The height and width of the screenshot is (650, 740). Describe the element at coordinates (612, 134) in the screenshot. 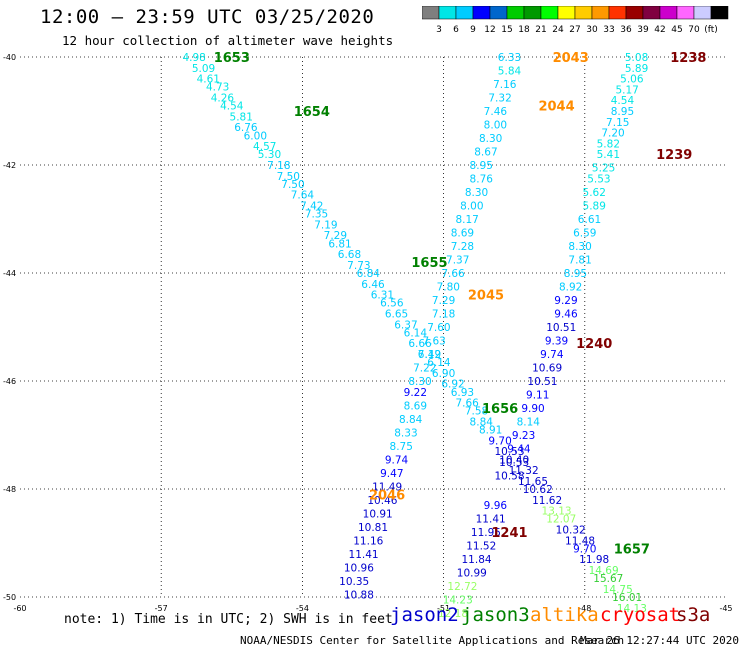

I see `wave-height-value: 7.20` at that location.